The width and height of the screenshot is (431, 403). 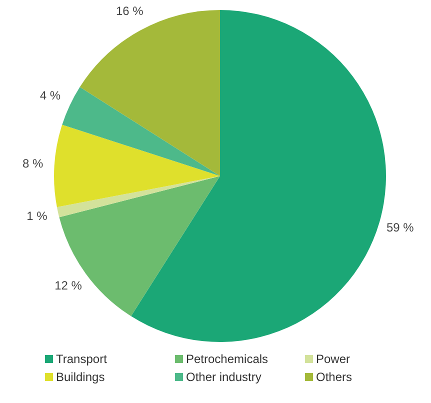 I want to click on legend-label: Petrochemicals, so click(x=227, y=359).